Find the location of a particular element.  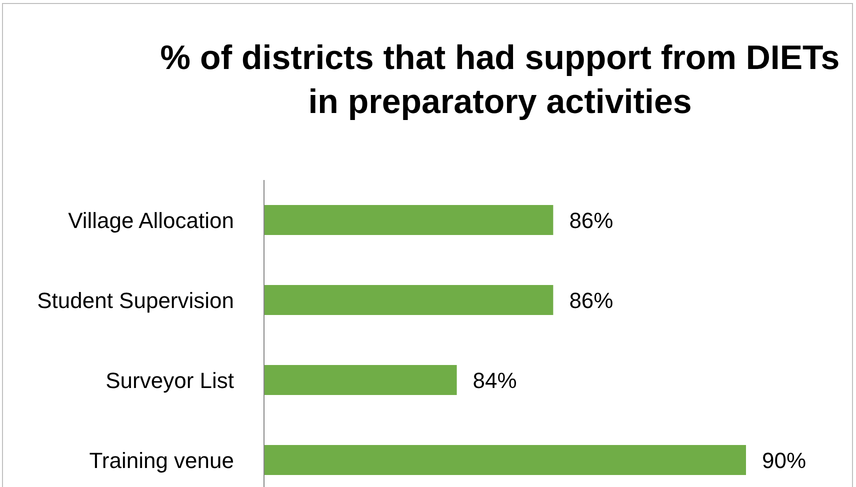

y-tick-label: Student Supervision is located at coordinates (135, 300).